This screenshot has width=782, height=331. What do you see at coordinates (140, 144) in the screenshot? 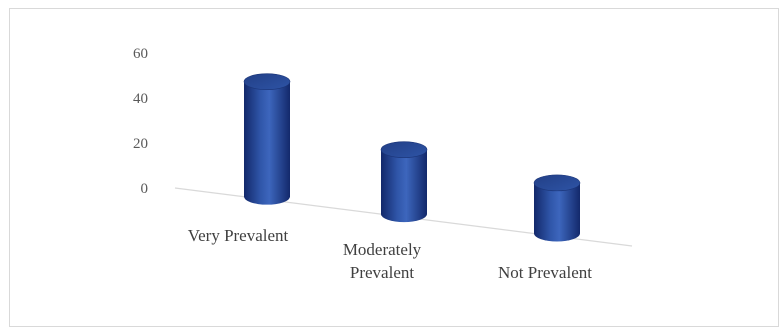
I see `y-tick-label: 20` at bounding box center [140, 144].